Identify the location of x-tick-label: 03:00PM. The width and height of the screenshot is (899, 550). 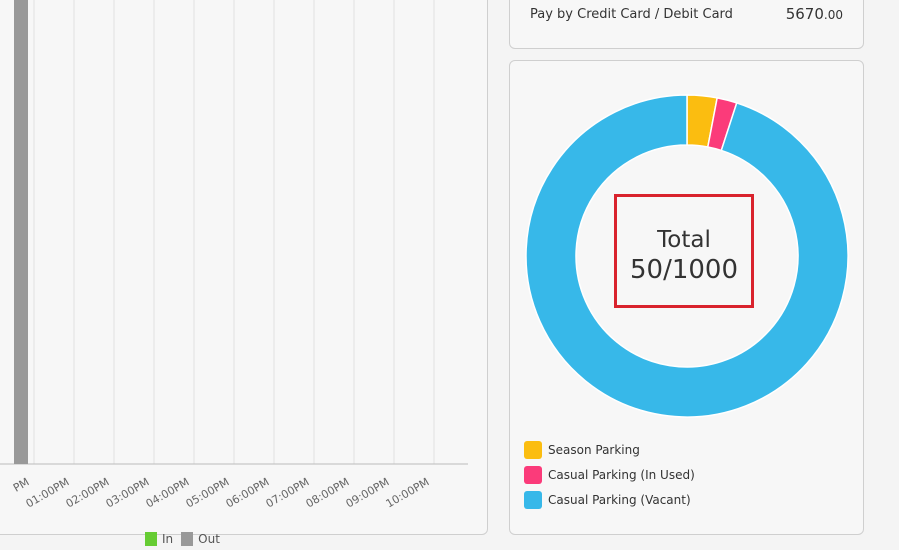
(128, 492).